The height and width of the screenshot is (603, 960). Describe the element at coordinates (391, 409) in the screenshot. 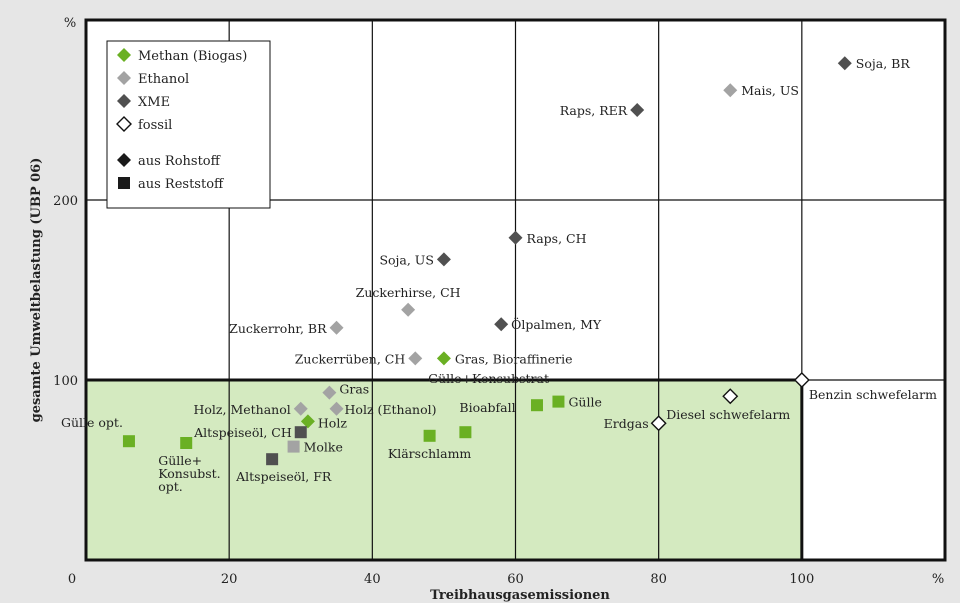

I see `point-label: Holz (Ethanol)` at that location.